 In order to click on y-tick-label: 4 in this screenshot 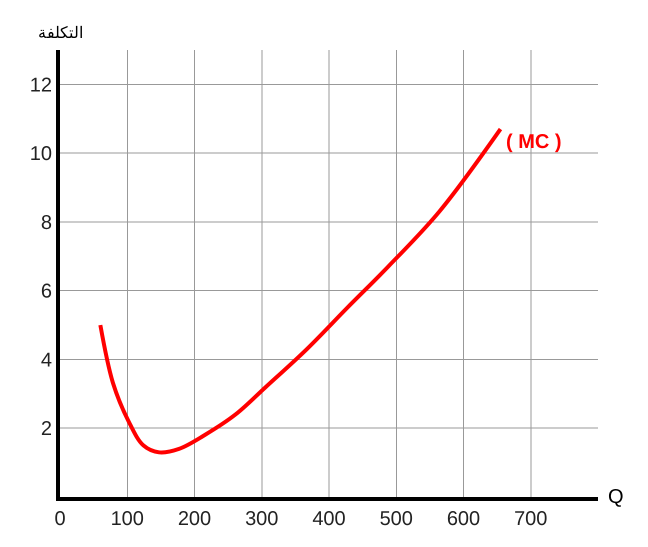, I will do `click(46, 360)`.